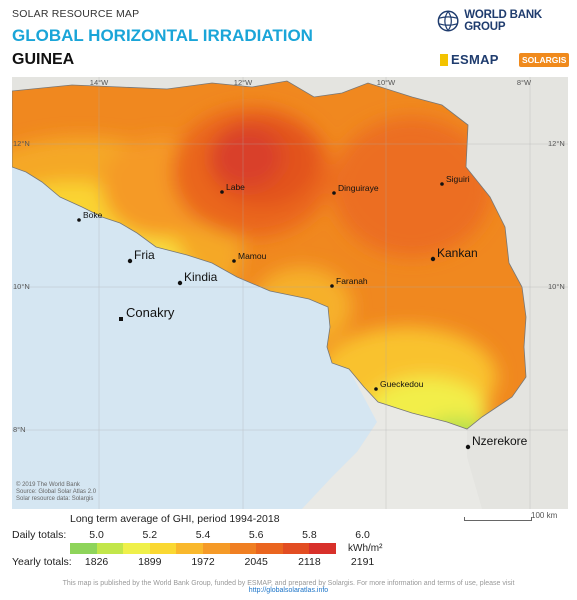 This screenshot has height=600, width=577. Describe the element at coordinates (498, 519) in the screenshot. I see `scale-bar-line` at that location.